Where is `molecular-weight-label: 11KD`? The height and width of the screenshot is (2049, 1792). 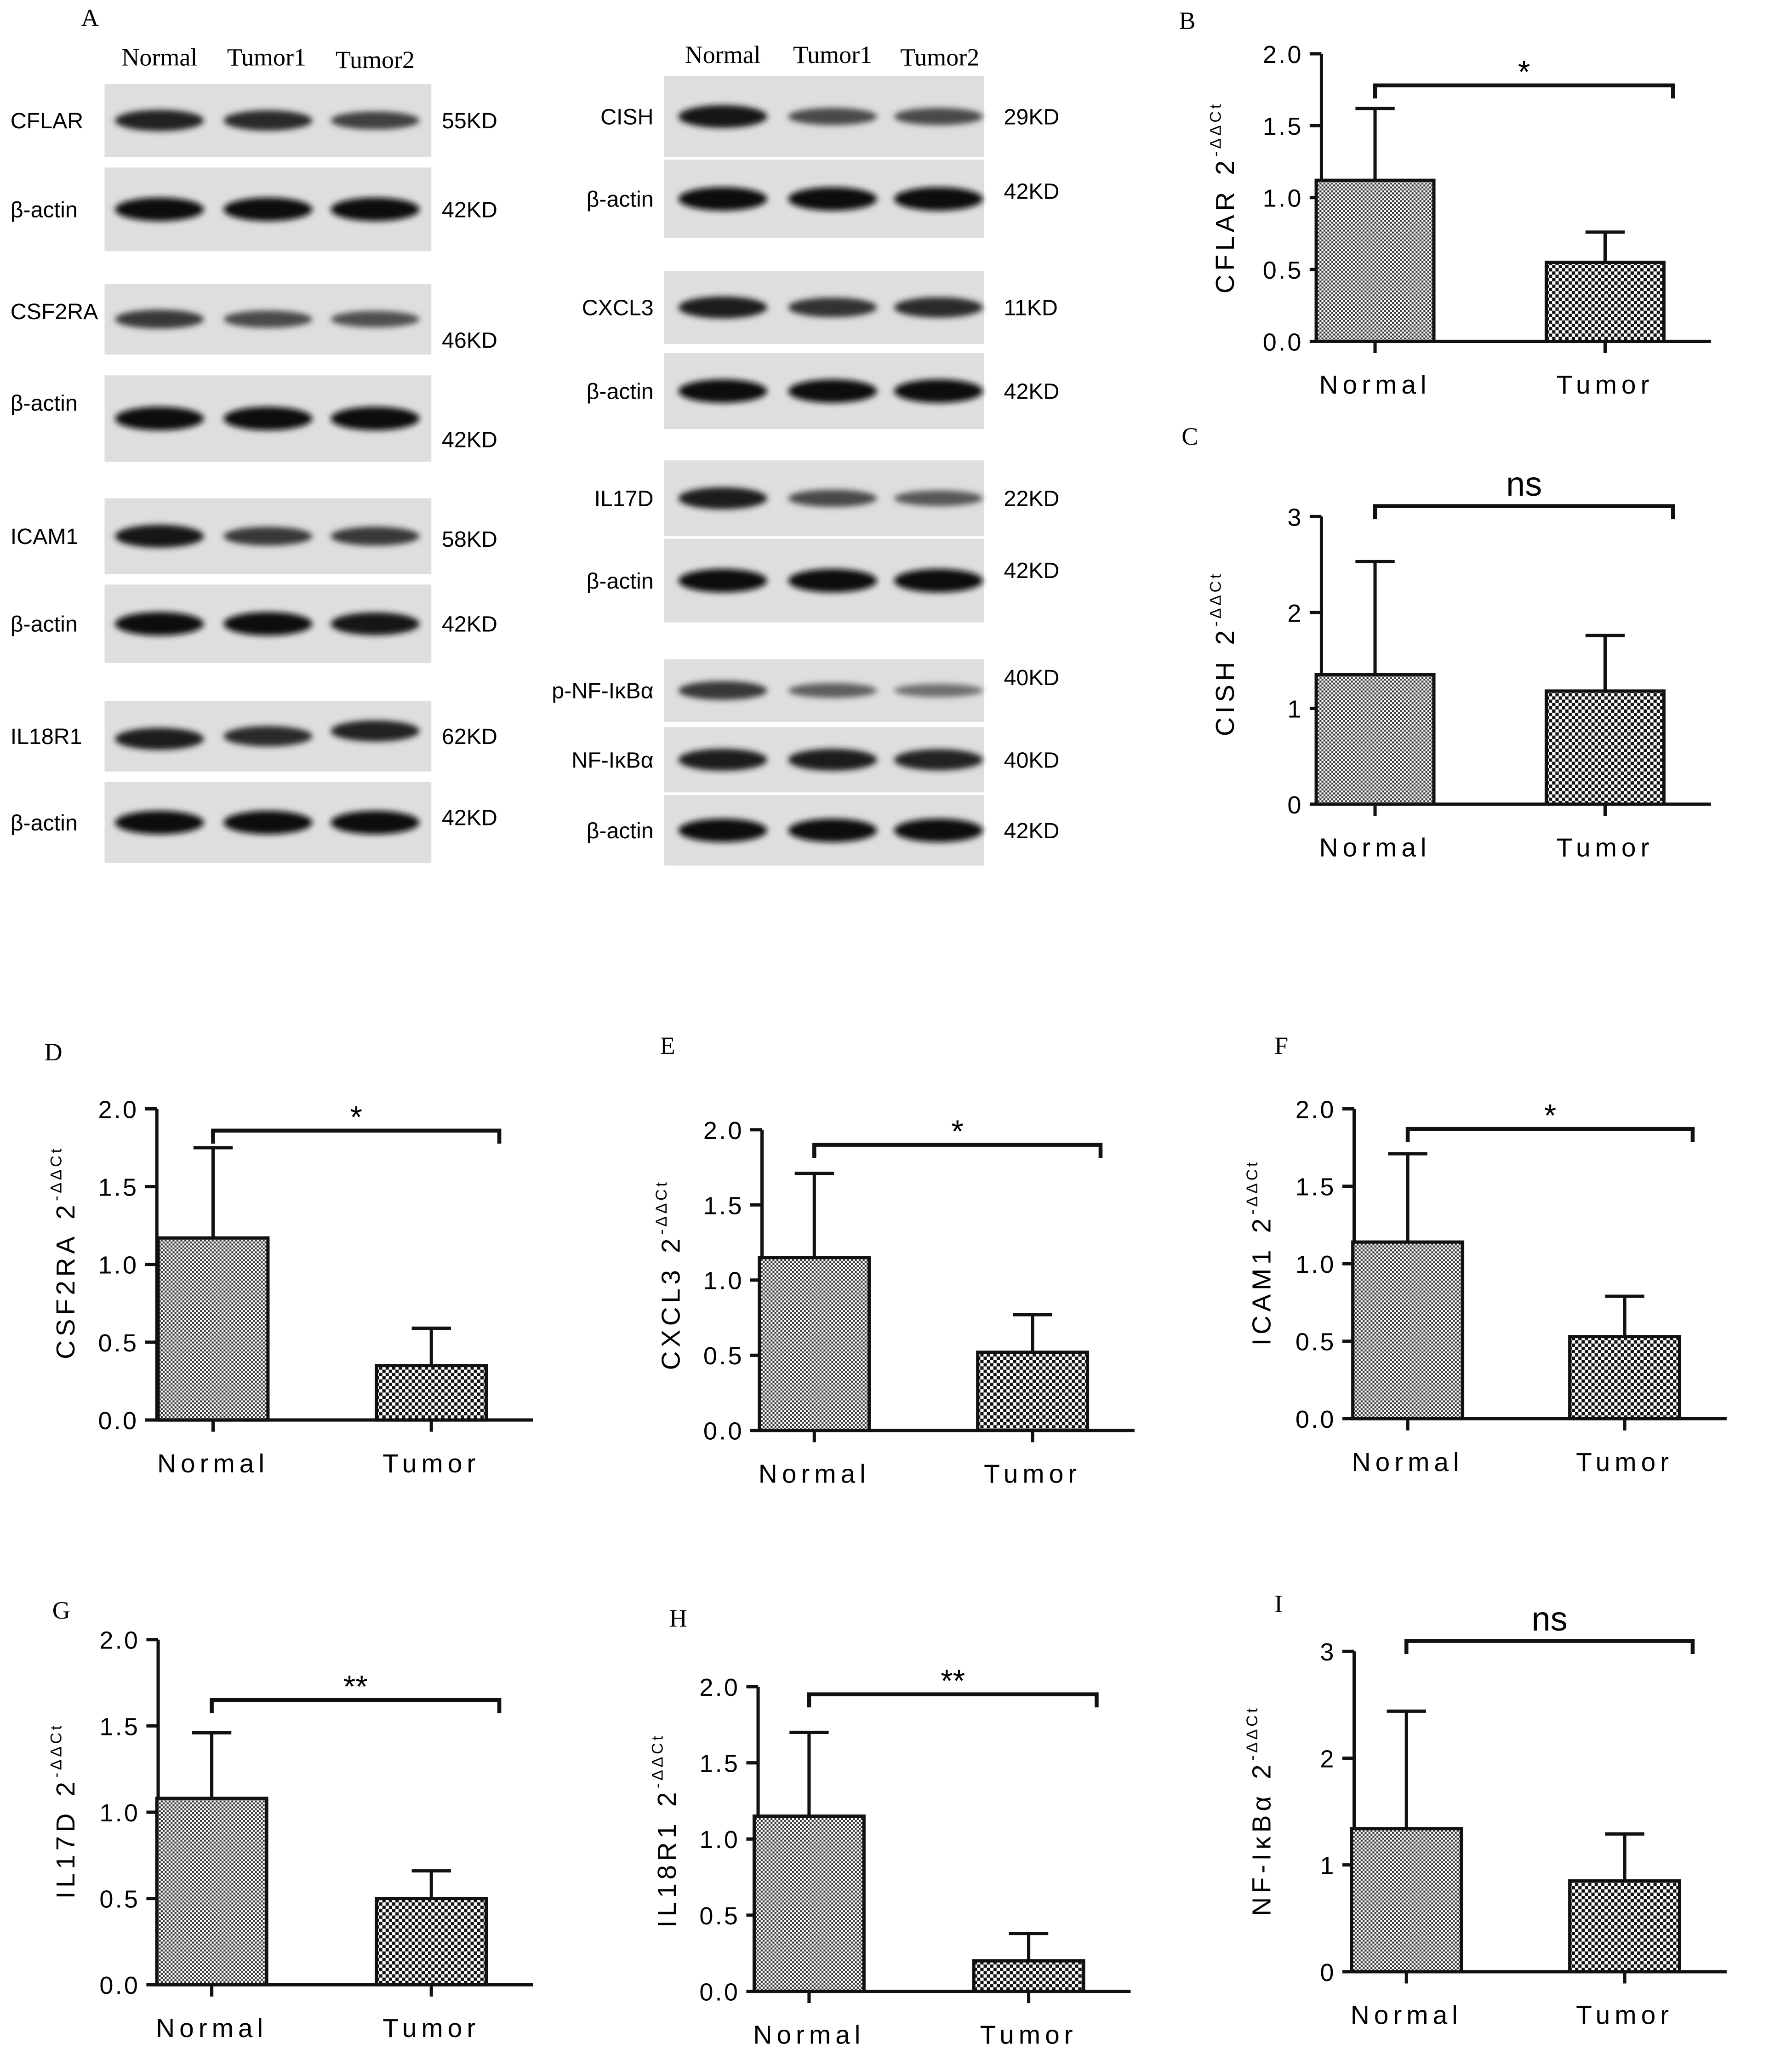
molecular-weight-label: 11KD is located at coordinates (1031, 308).